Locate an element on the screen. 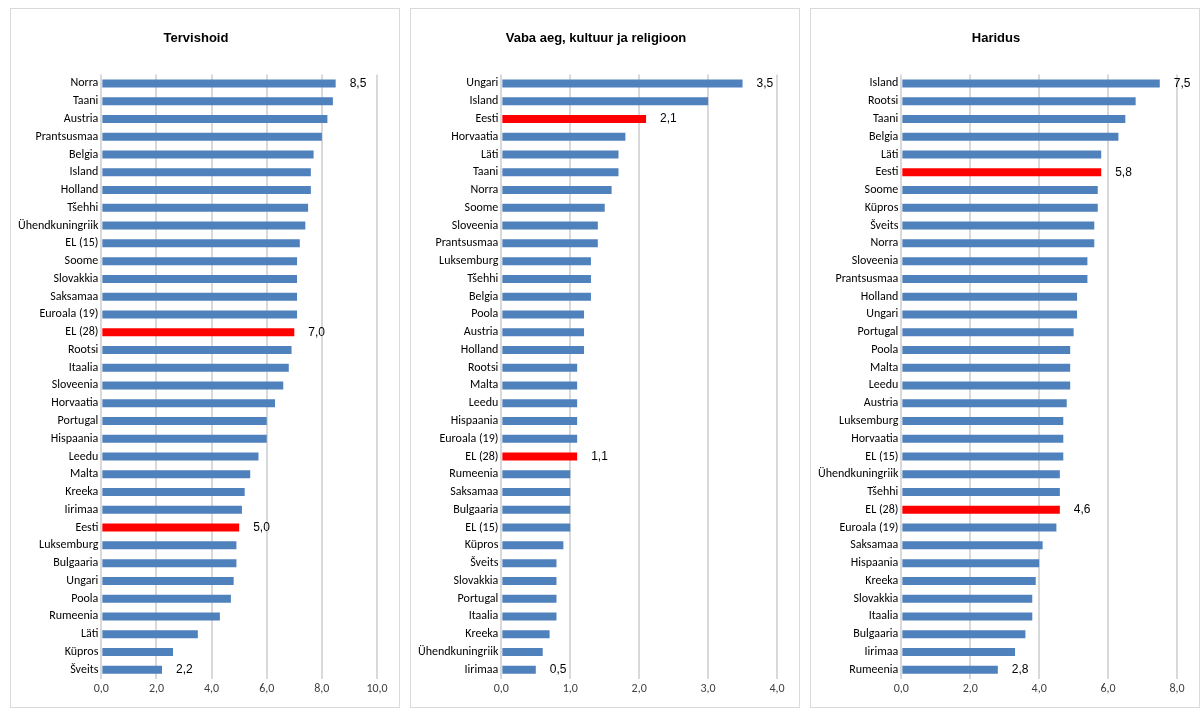  y-tick-label: Portugal is located at coordinates (878, 331).